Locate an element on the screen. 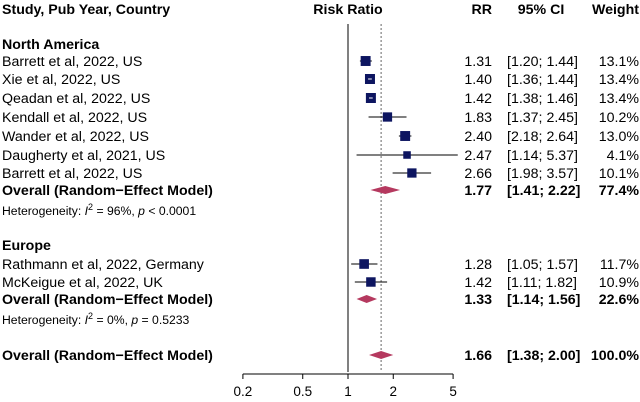 The image size is (640, 402). group-heading: North America is located at coordinates (50, 45).